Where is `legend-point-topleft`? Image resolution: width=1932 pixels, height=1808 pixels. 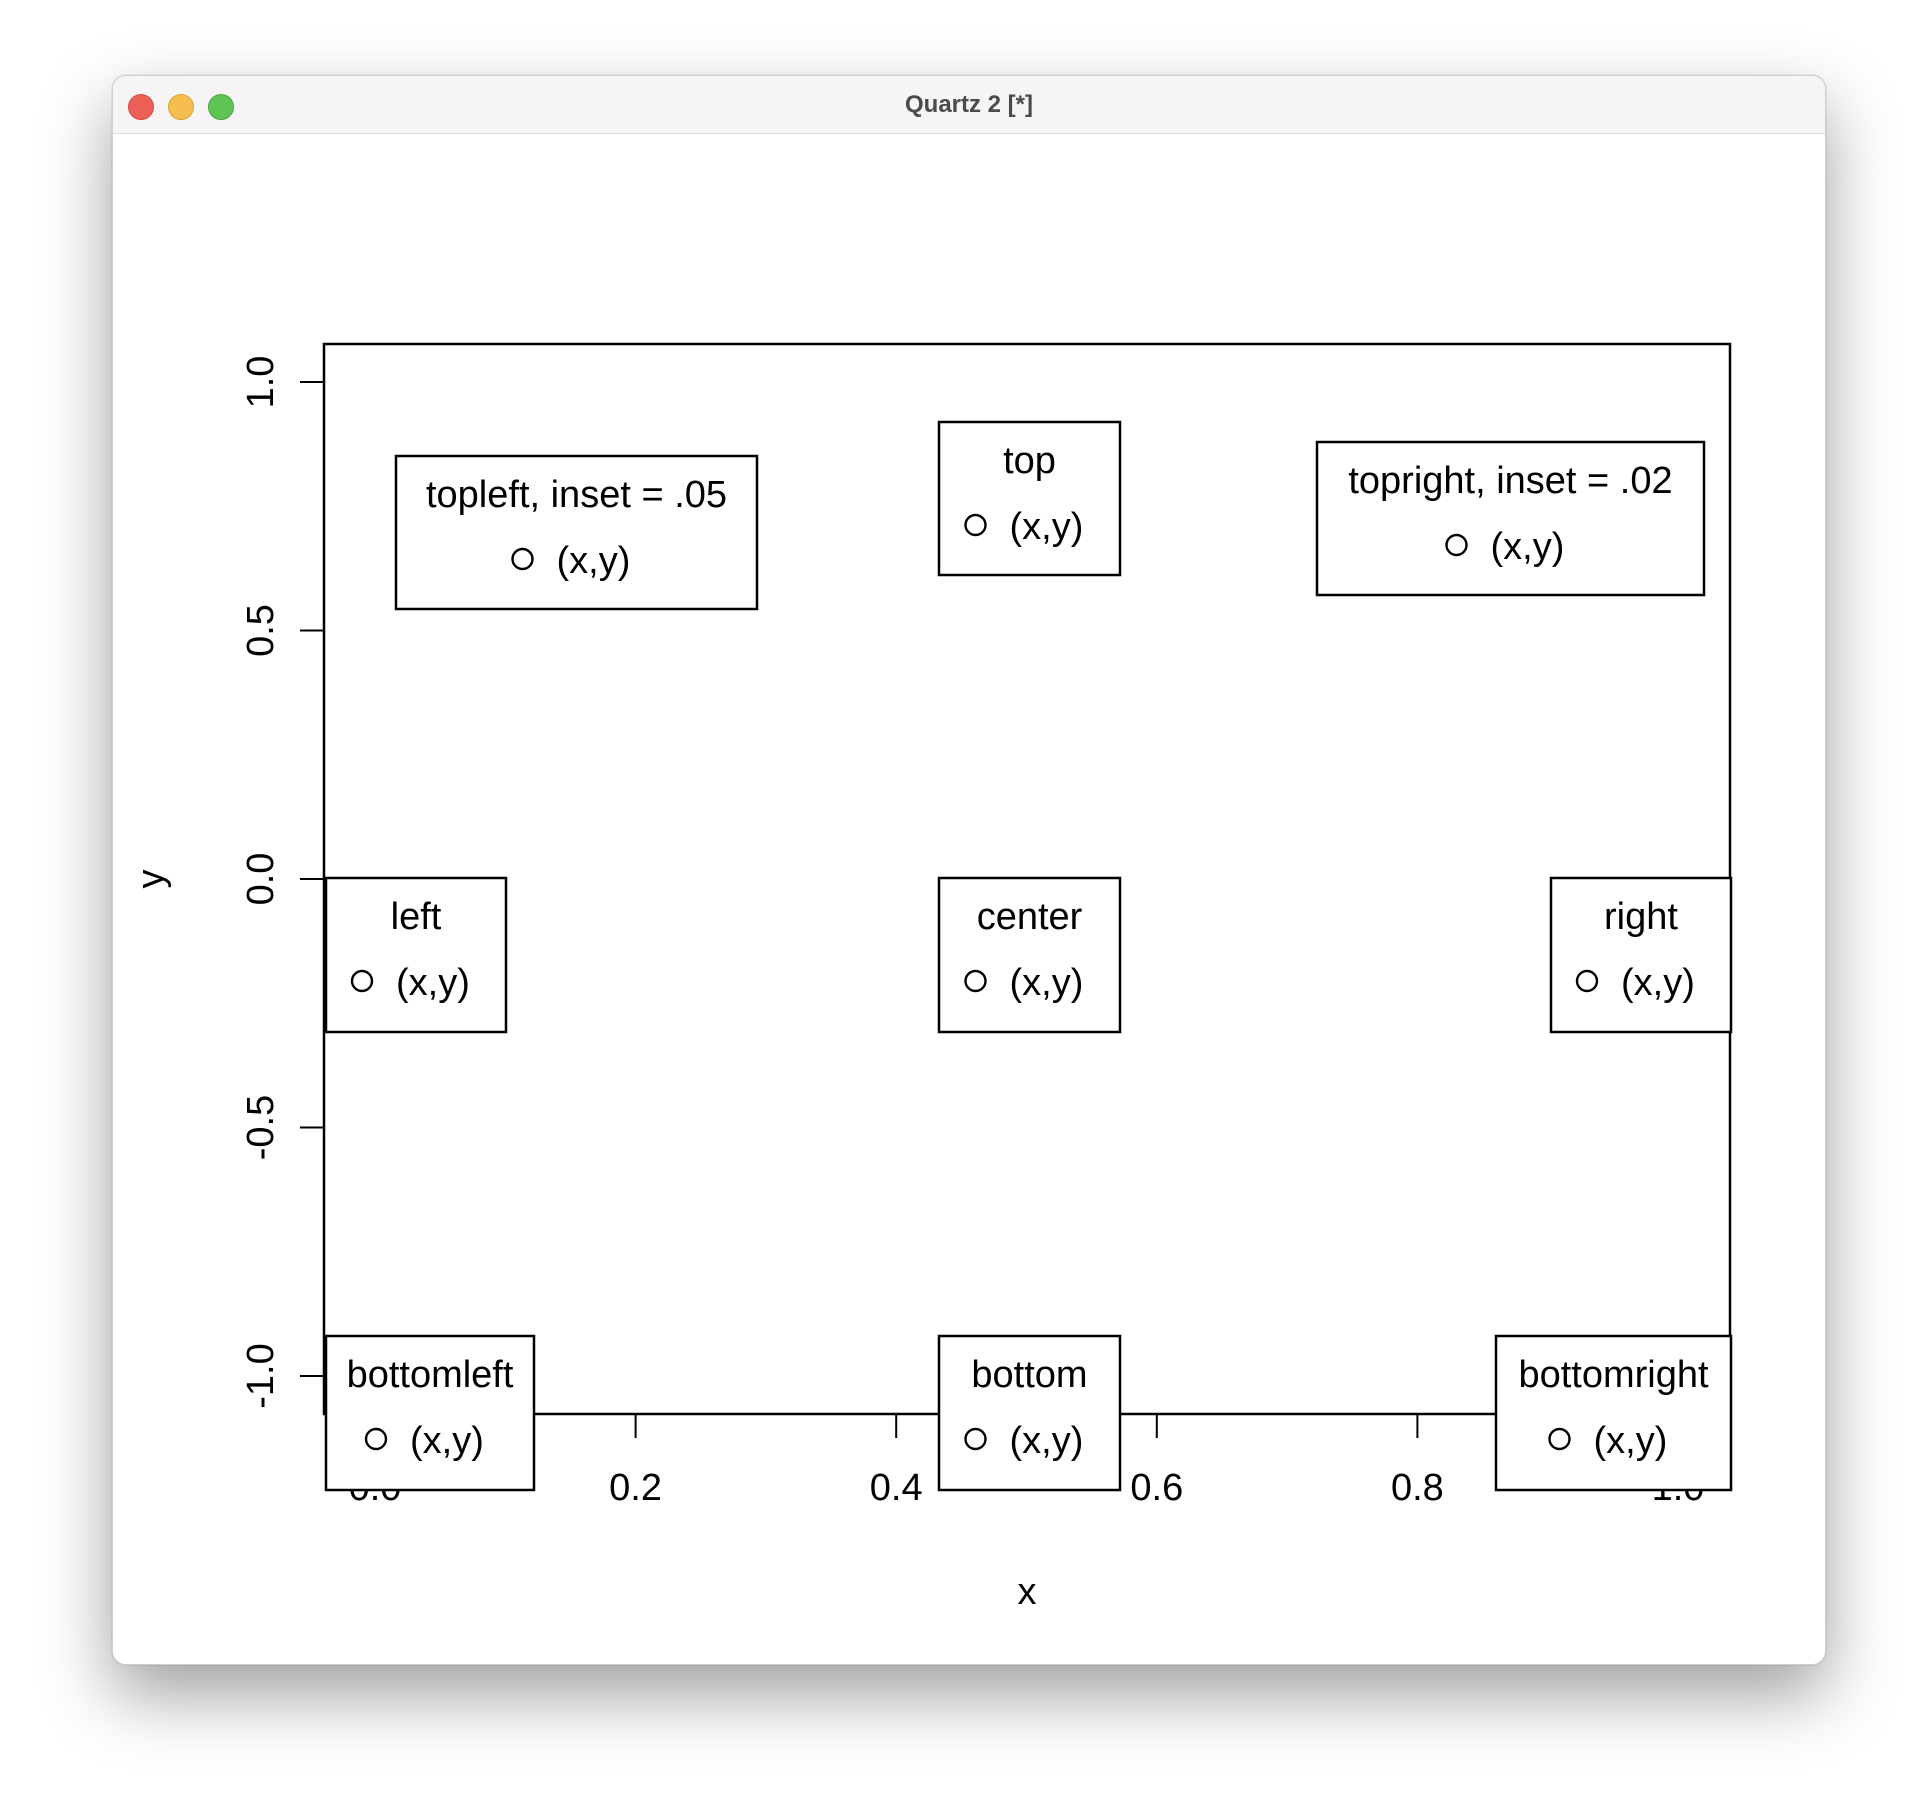
legend-point-topleft is located at coordinates (522, 559).